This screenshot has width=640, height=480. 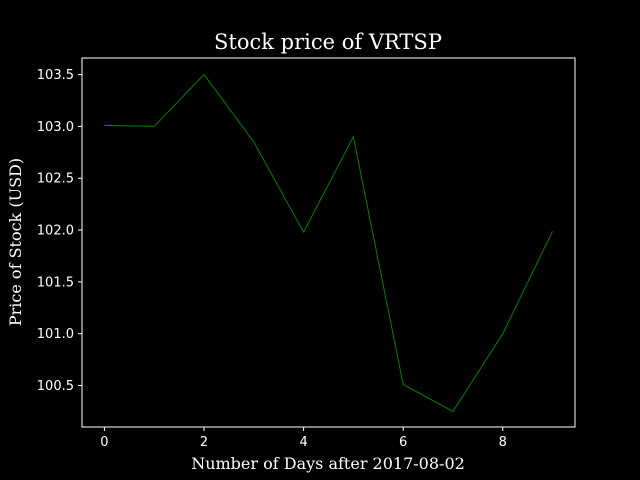 I want to click on y-tick-label: 102.5, so click(x=55, y=179).